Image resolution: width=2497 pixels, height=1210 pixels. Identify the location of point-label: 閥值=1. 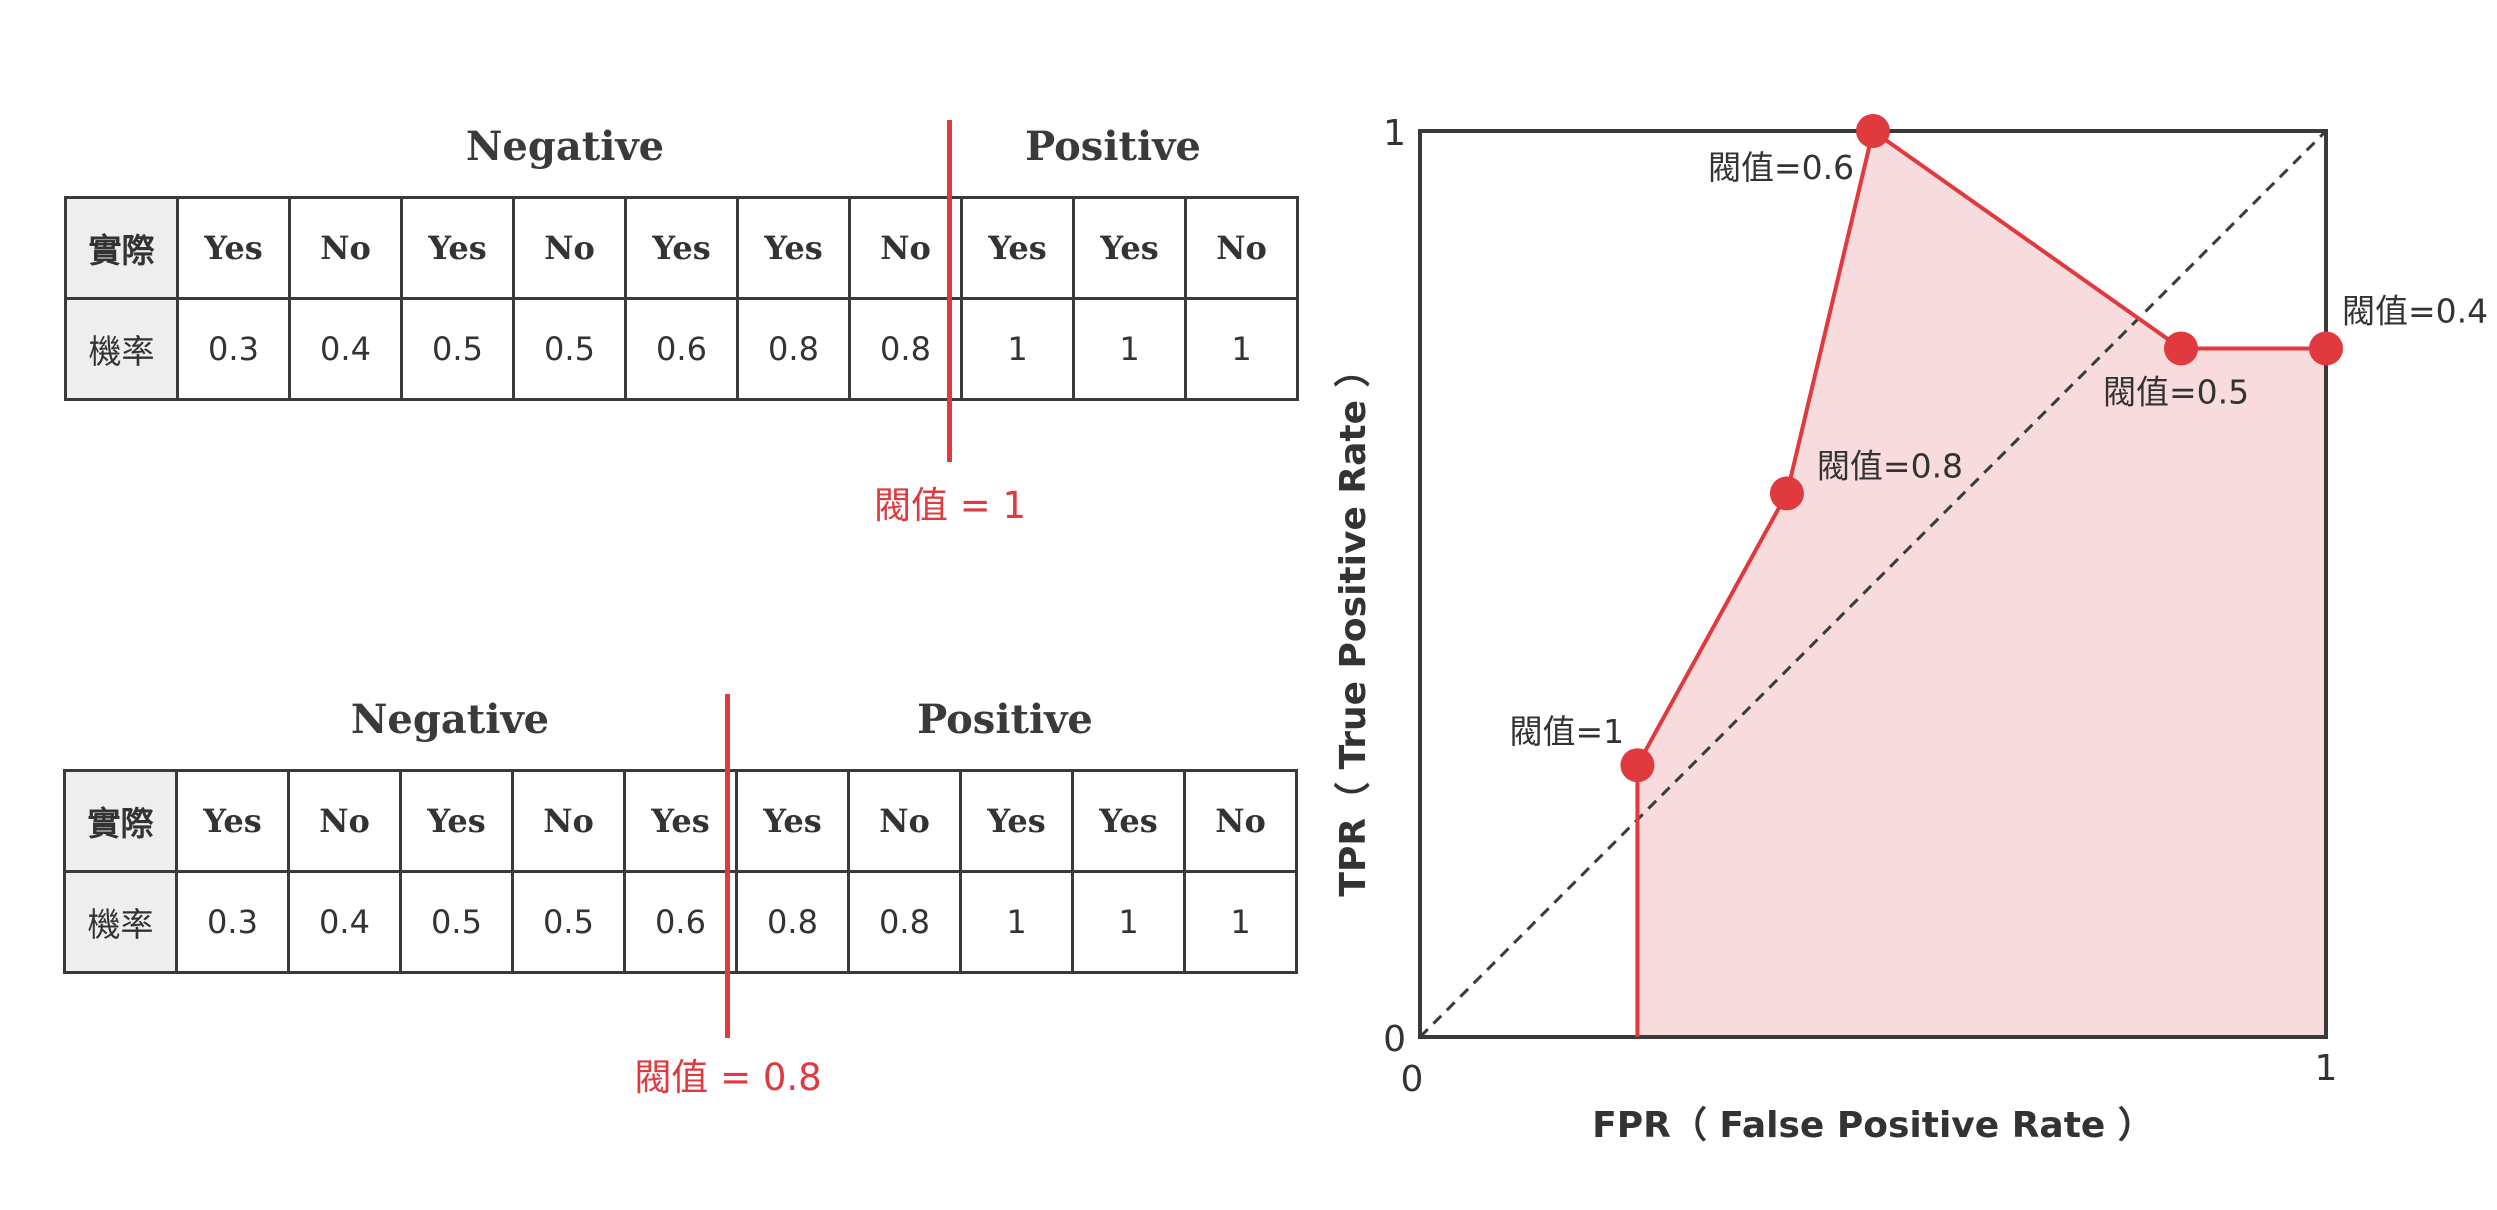
(1566, 731).